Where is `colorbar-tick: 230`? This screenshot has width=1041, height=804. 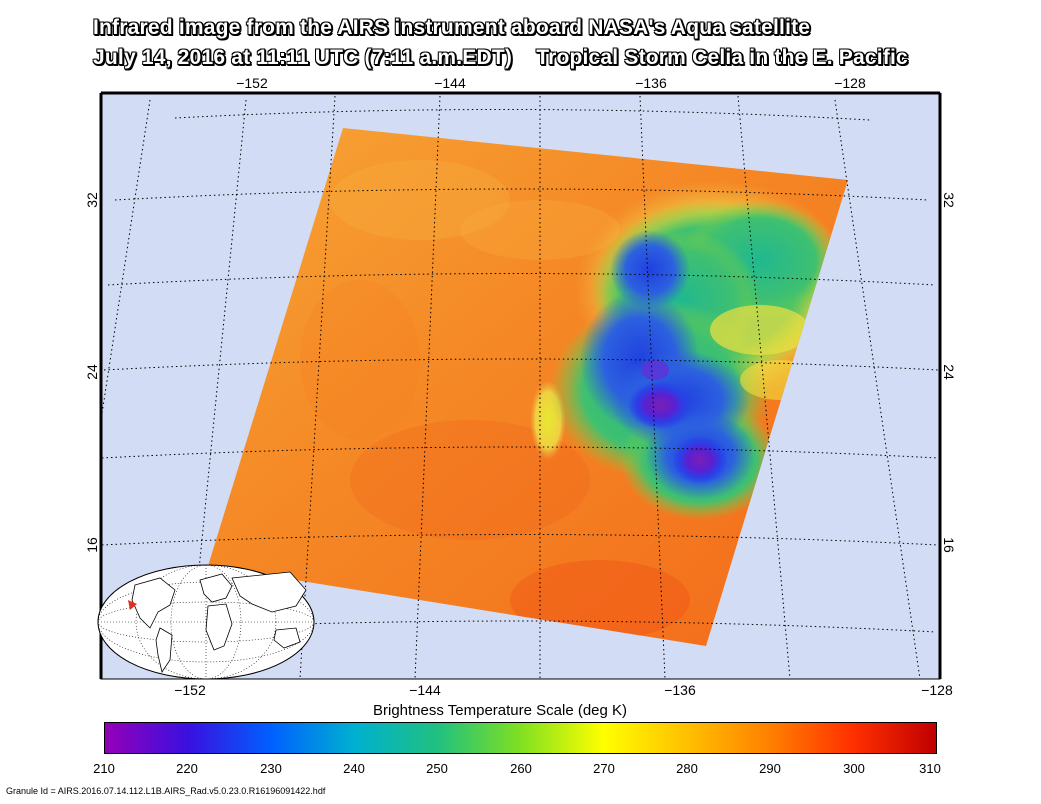 colorbar-tick: 230 is located at coordinates (271, 768).